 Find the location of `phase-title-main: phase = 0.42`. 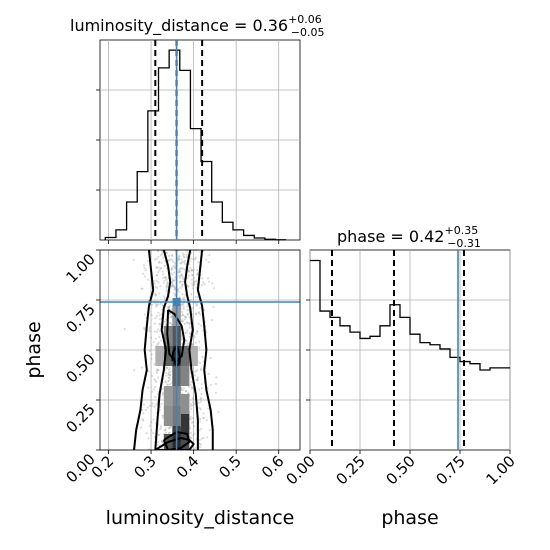

phase-title-main: phase = 0.42 is located at coordinates (390, 236).